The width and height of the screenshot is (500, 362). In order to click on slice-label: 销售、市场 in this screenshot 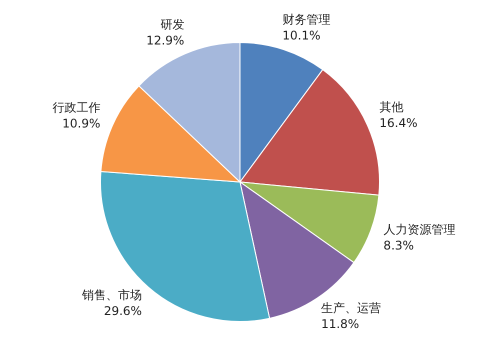, I will do `click(111, 295)`.